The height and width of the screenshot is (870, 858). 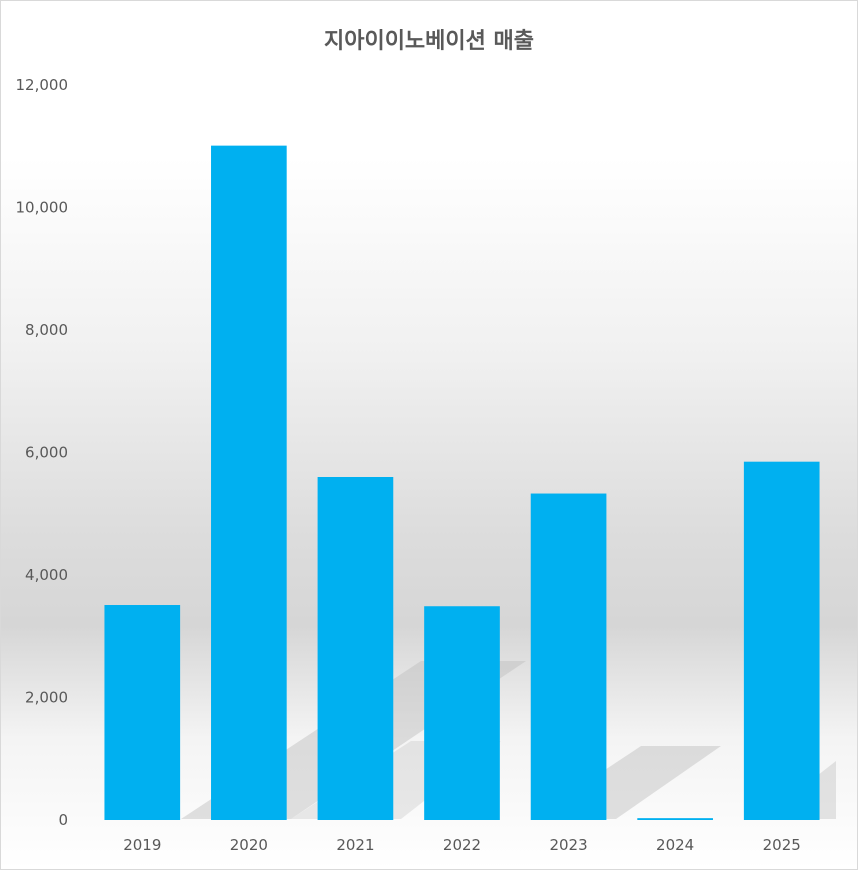 What do you see at coordinates (46, 453) in the screenshot?
I see `y-tick-label: 6,000` at bounding box center [46, 453].